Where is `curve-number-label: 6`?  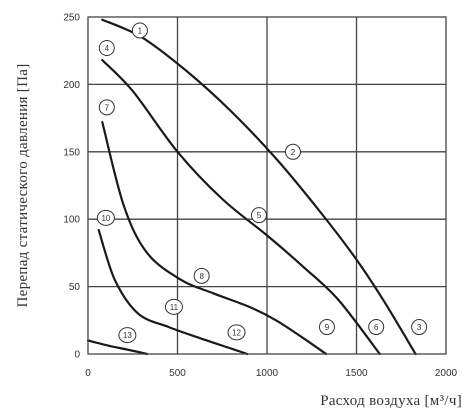
curve-number-label: 6 is located at coordinates (376, 327).